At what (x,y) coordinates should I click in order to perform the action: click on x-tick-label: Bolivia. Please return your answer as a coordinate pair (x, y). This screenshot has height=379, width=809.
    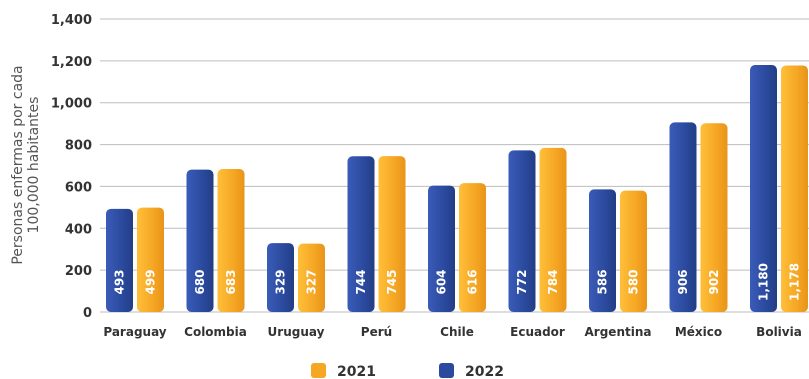
    Looking at the image, I should click on (779, 332).